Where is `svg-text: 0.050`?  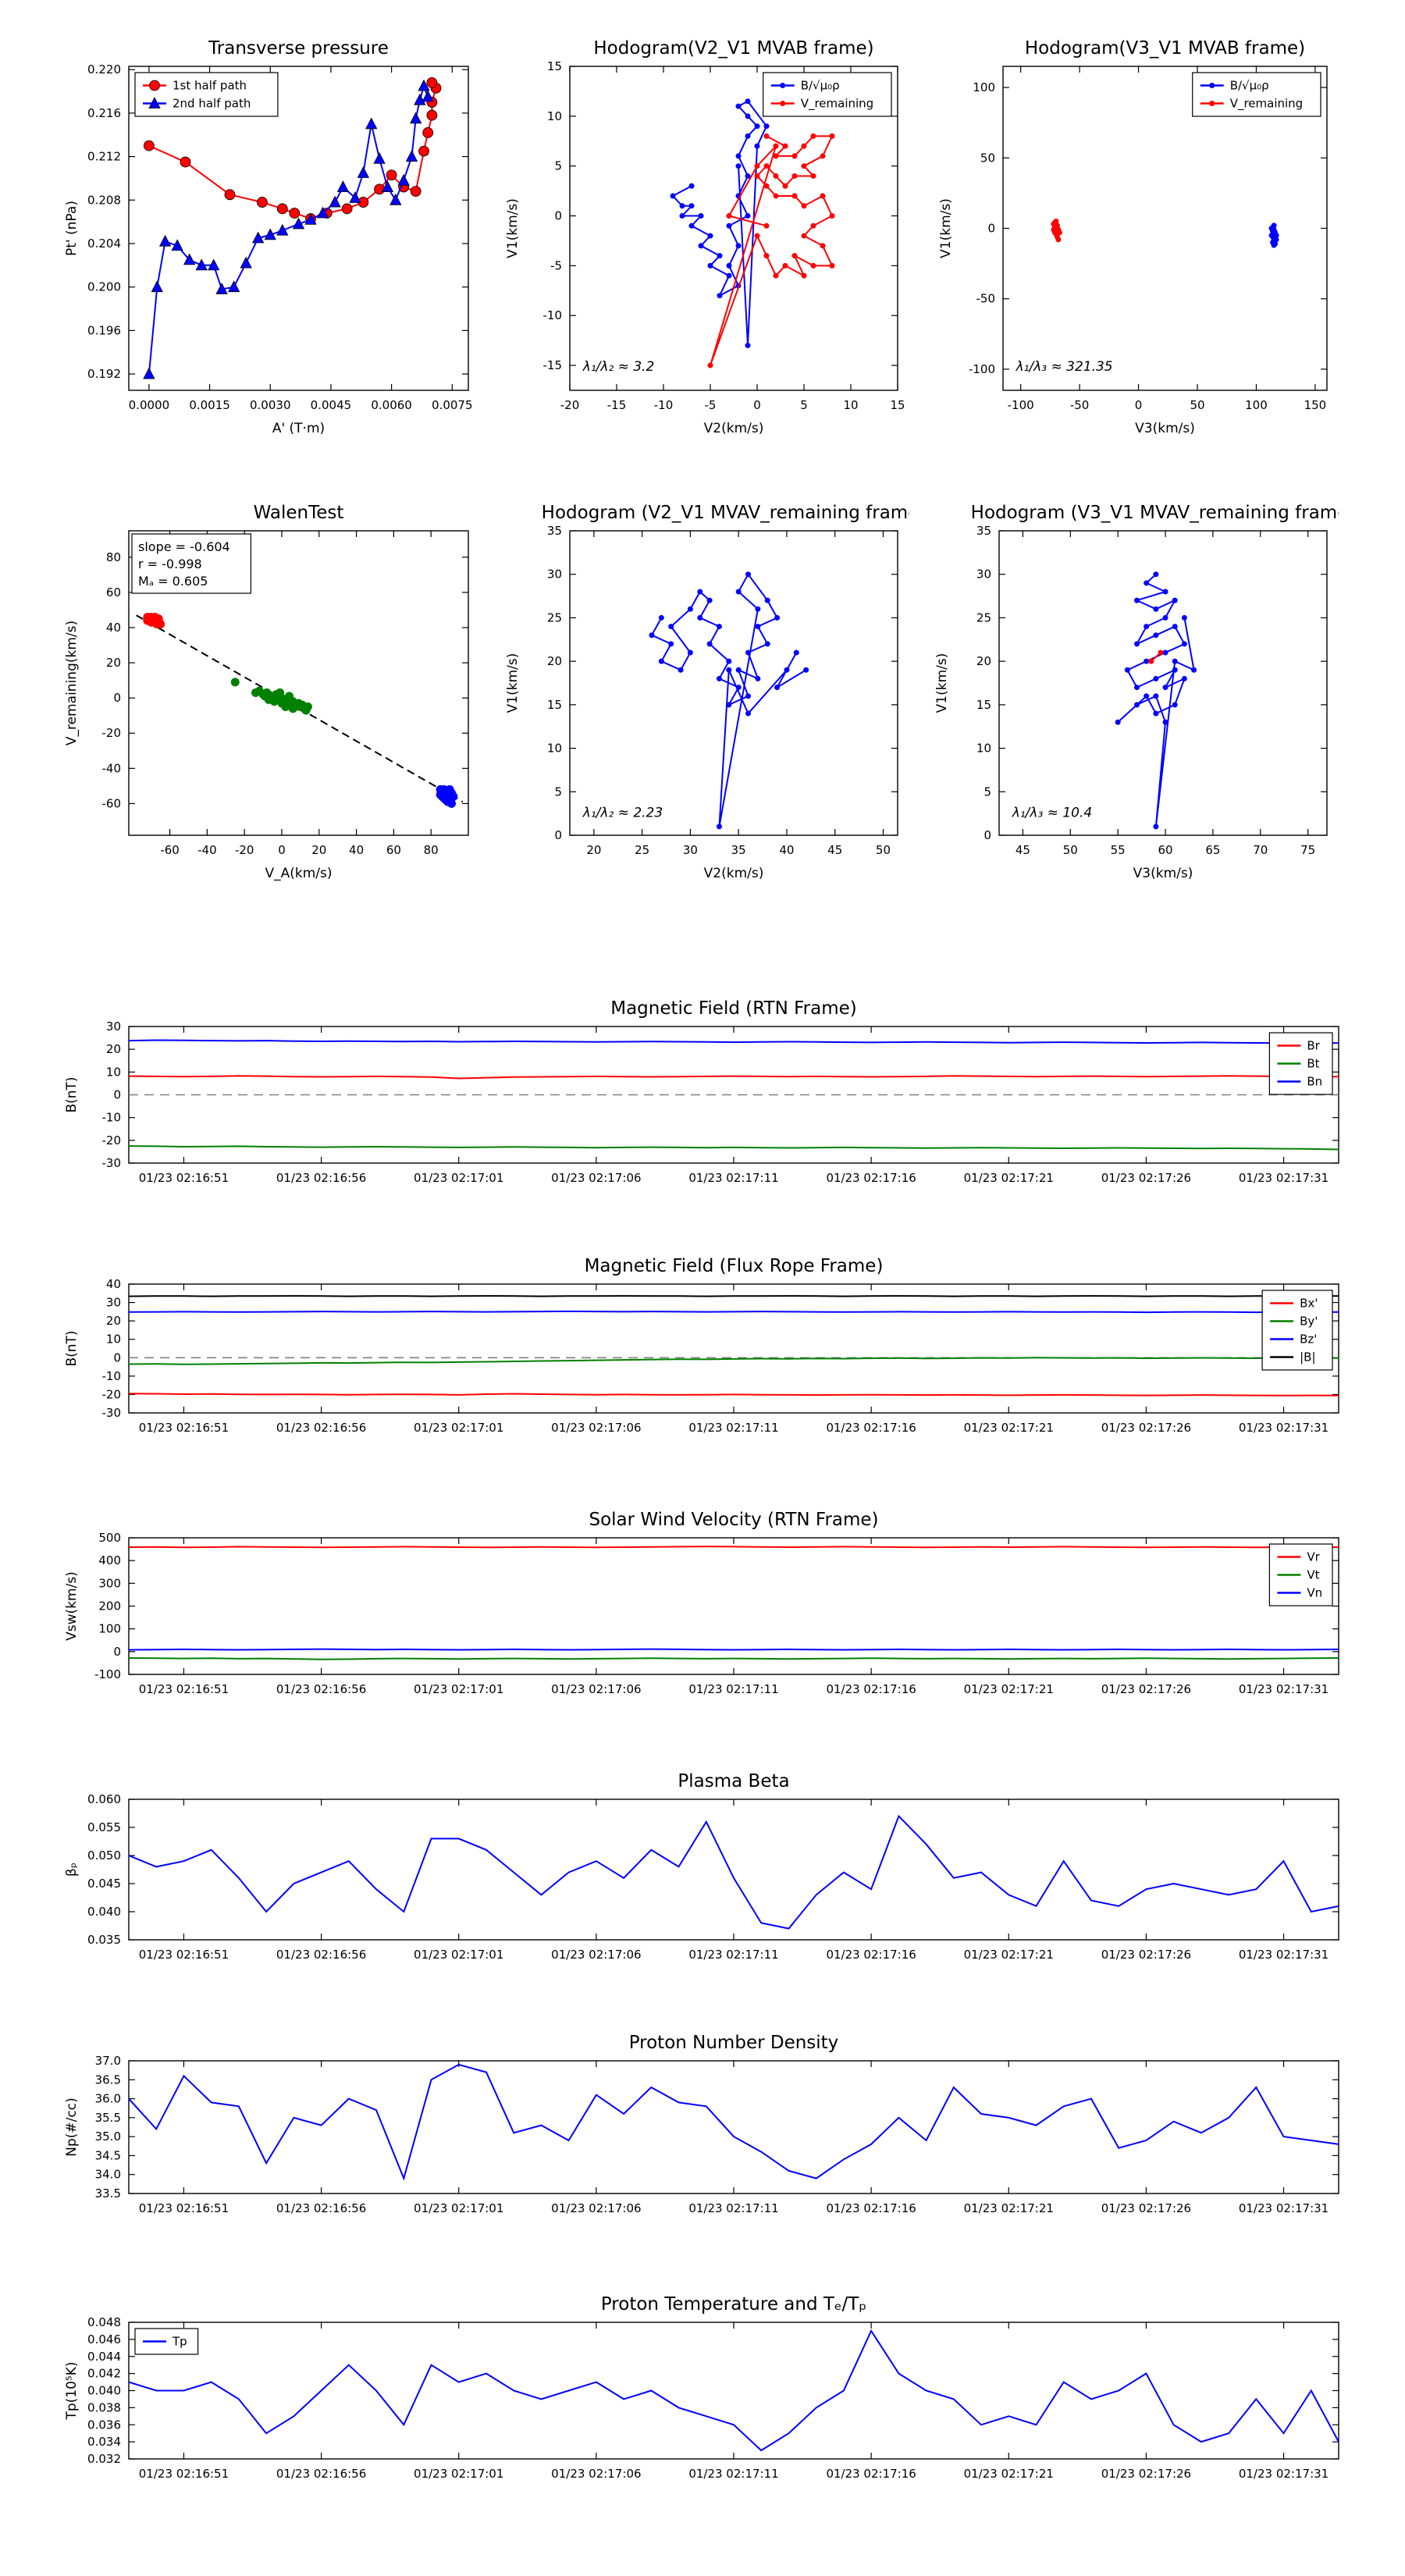
svg-text: 0.050 is located at coordinates (104, 1856).